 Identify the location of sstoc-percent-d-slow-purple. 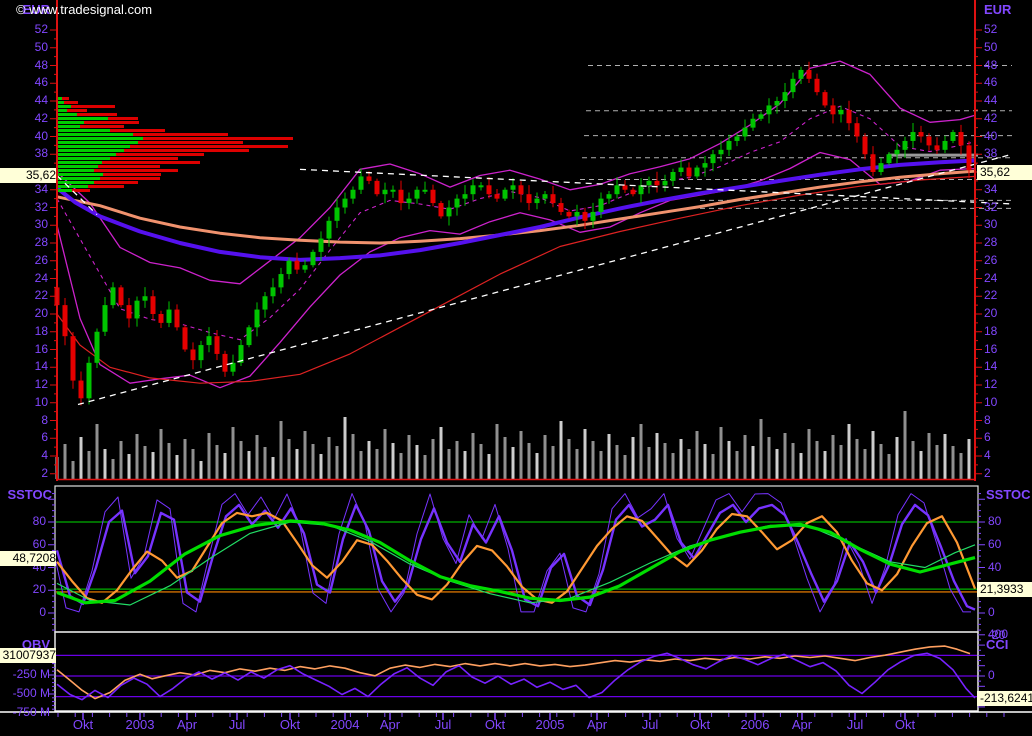
(516, 557).